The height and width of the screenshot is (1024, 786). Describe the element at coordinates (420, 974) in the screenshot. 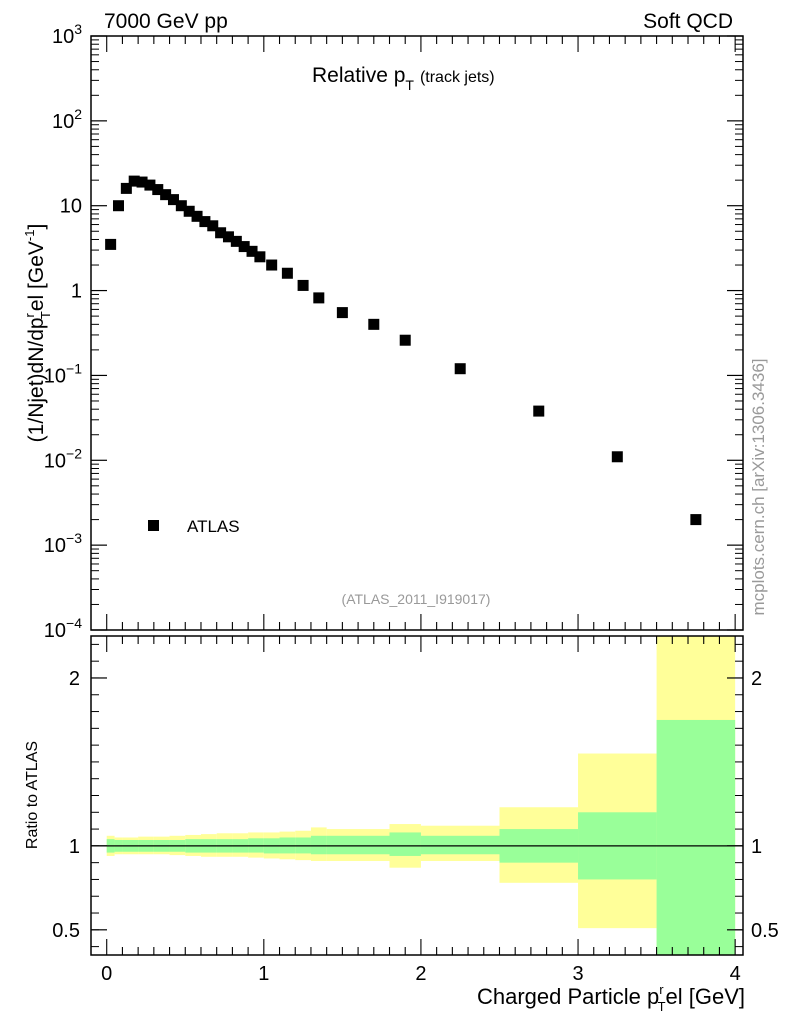

I see `x-tick-label: 2` at that location.